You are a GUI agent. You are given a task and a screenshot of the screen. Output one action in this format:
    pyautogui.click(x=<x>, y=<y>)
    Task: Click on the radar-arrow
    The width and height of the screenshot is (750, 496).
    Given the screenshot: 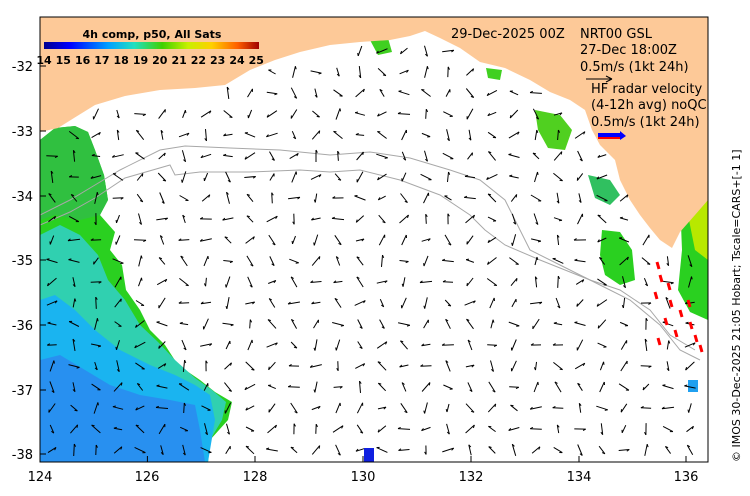 What is the action you would take?
    pyautogui.click(x=676, y=333)
    